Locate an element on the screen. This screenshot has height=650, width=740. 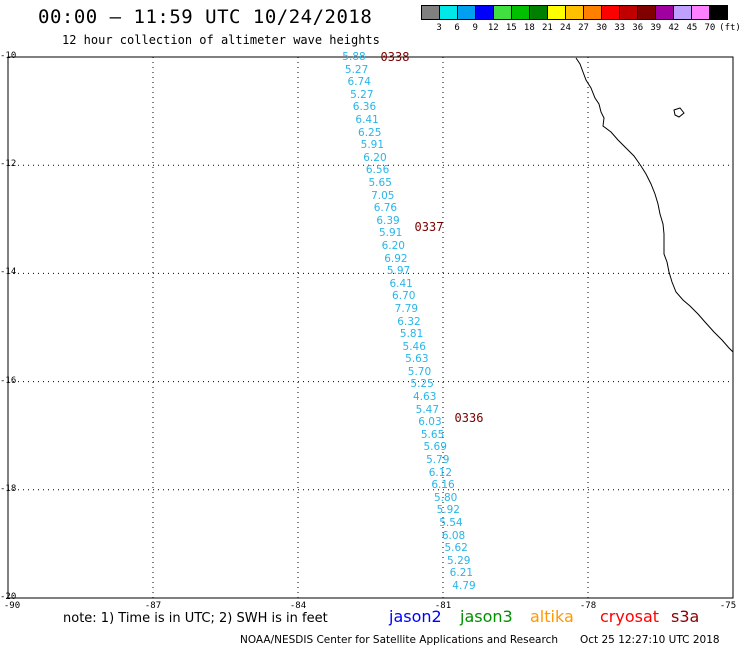
swh-value: 5.29 is located at coordinates (459, 560).